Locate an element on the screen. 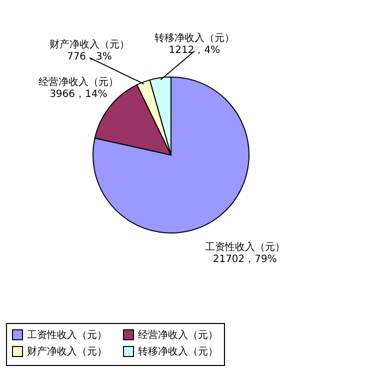  data-label: 1212，4% is located at coordinates (194, 50).